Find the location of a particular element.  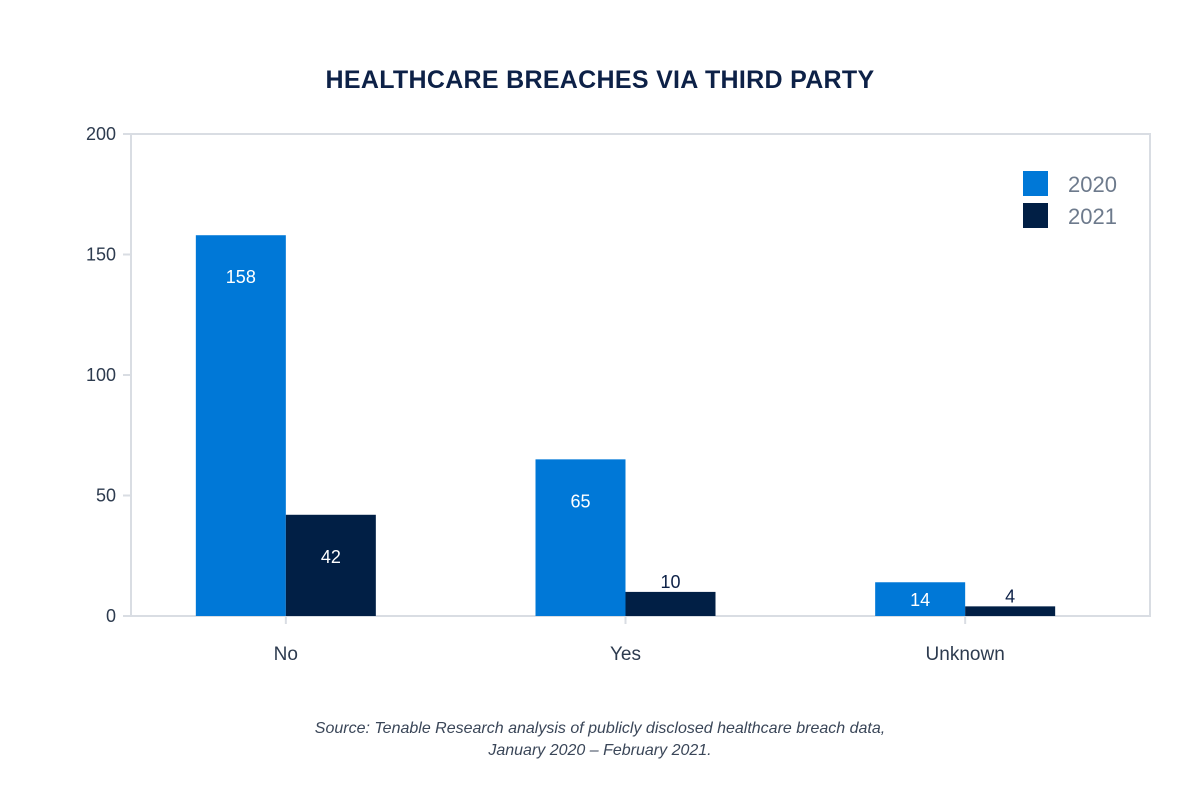

x-tick-label-yes: Yes is located at coordinates (625, 654).